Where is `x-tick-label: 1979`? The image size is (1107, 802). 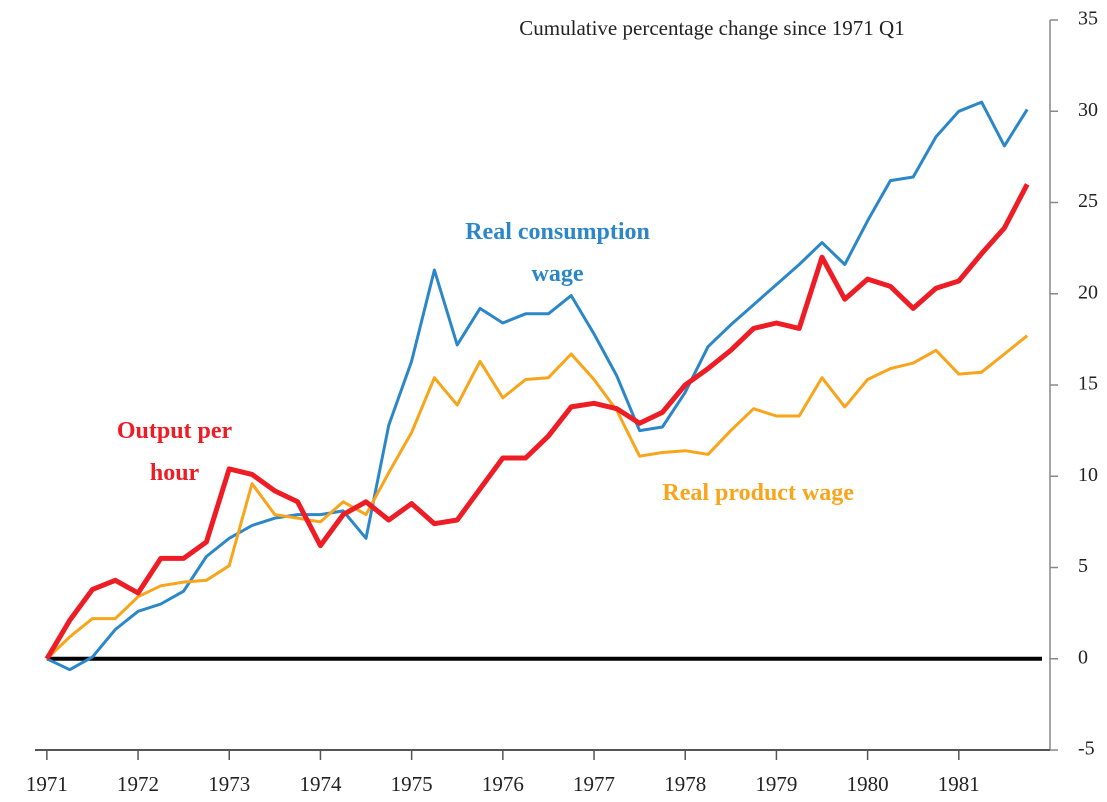
x-tick-label: 1979 is located at coordinates (776, 784).